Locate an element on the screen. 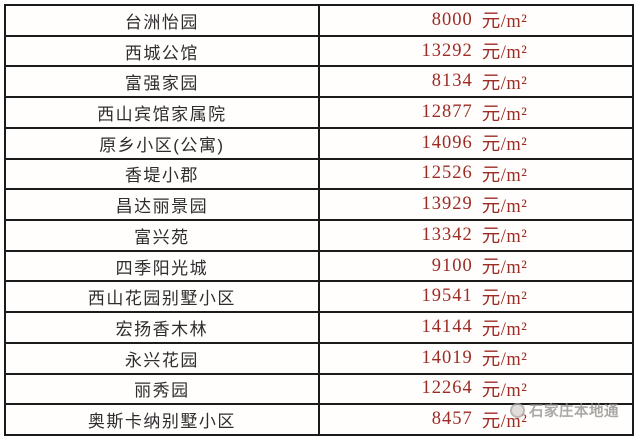 The width and height of the screenshot is (640, 445). price-cell: 14144 元/m² is located at coordinates (474, 327).